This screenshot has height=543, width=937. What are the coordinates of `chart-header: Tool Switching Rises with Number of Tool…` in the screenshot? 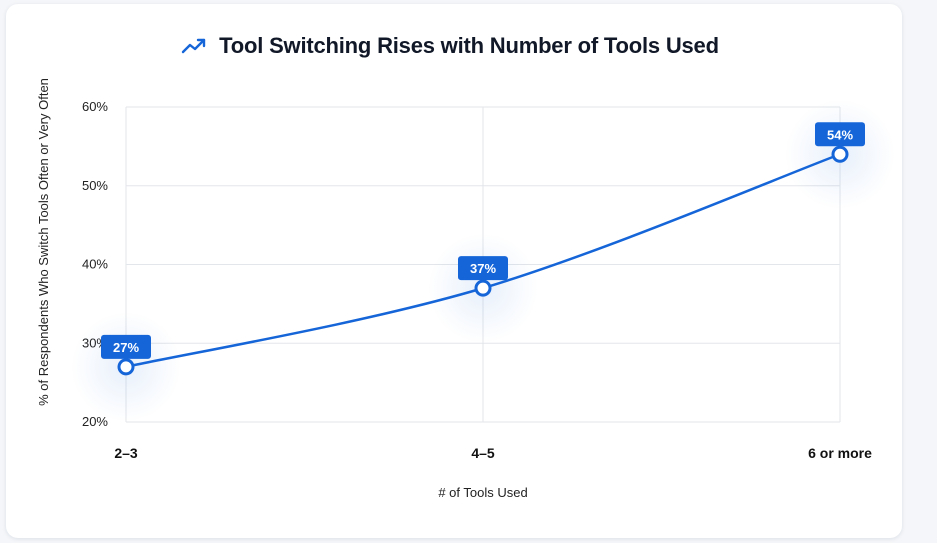 It's located at (450, 46).